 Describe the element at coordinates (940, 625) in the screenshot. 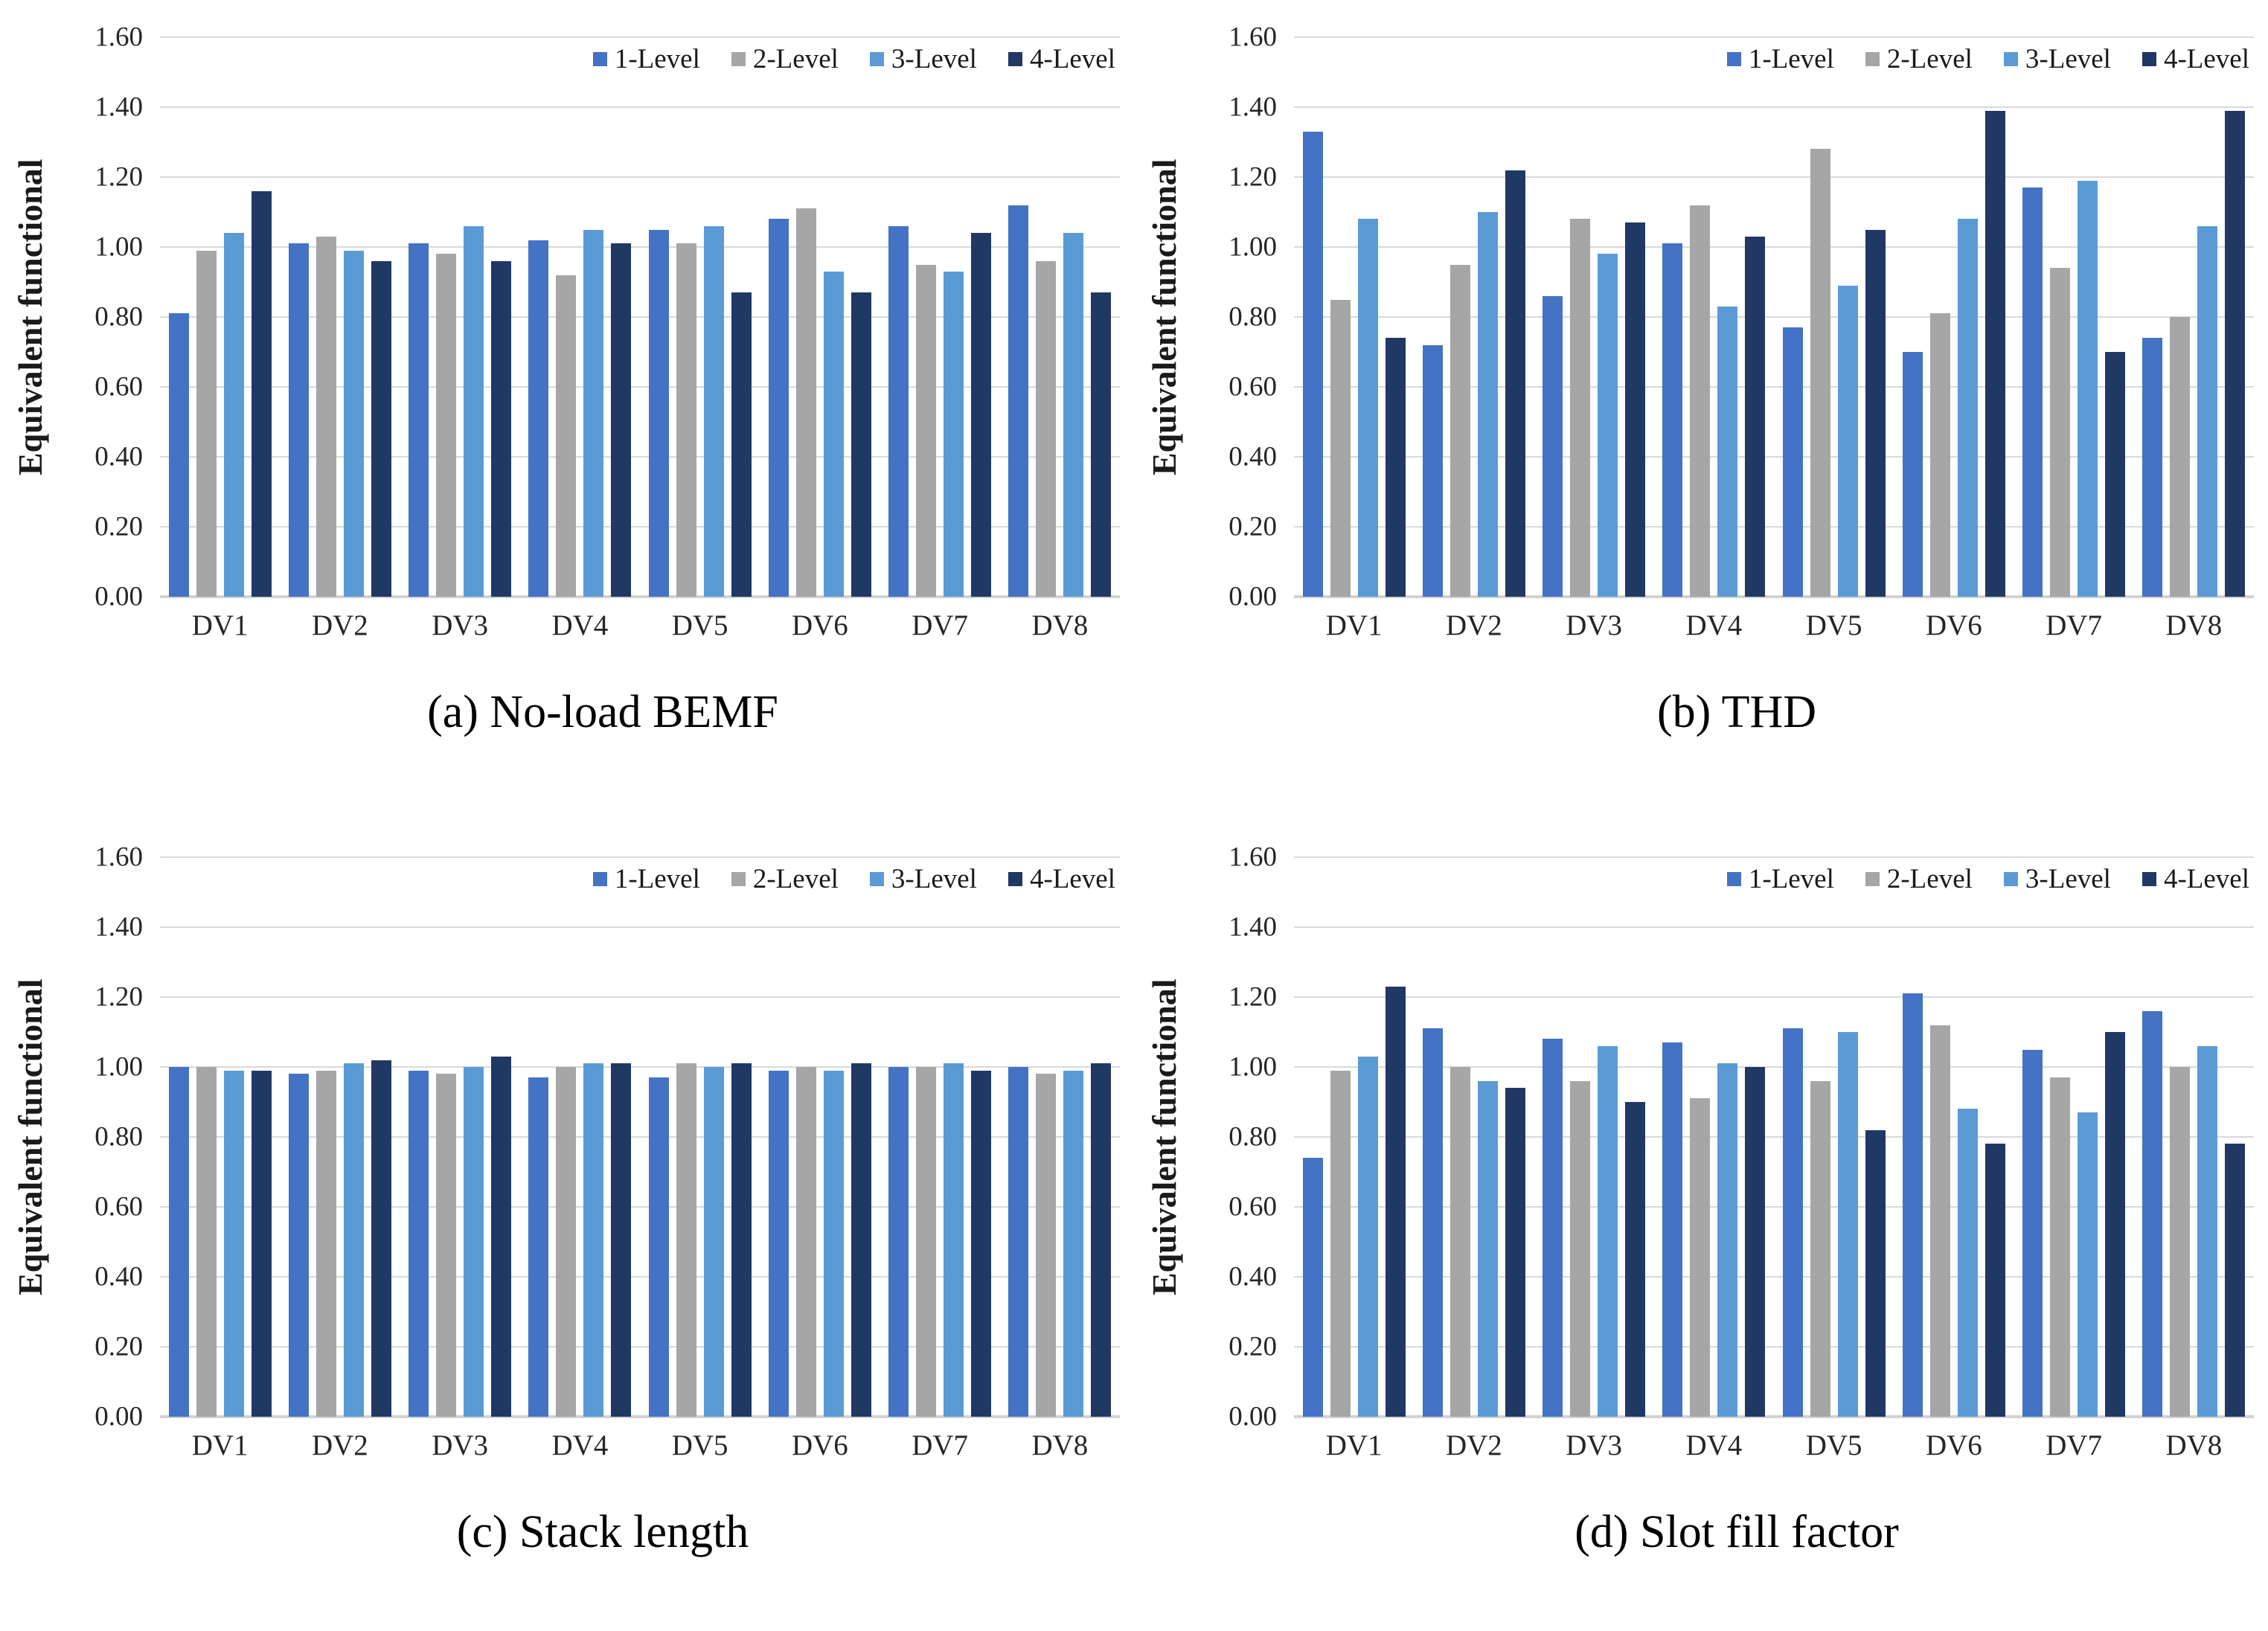

I see `x-tick-label: DV7` at that location.